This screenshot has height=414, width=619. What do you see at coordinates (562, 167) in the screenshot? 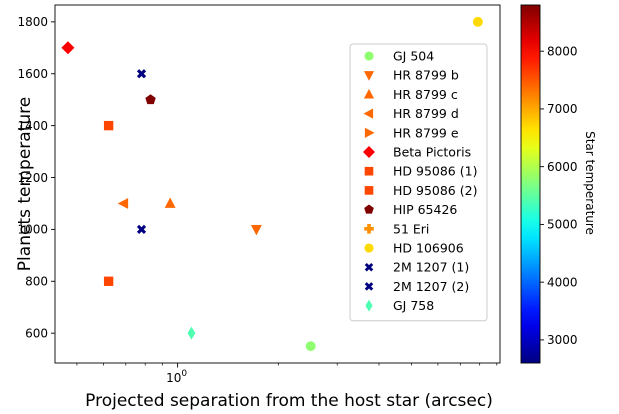
I see `colorbar-tick-label: 6000` at bounding box center [562, 167].